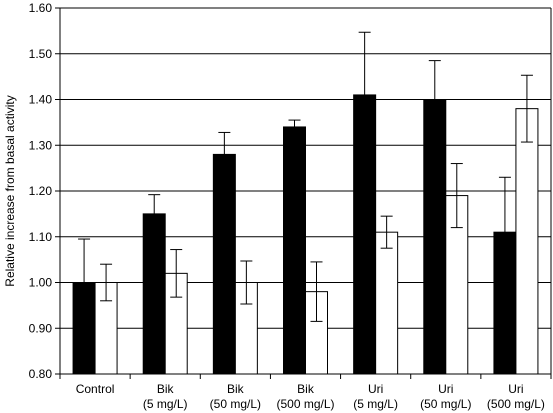  What do you see at coordinates (41, 100) in the screenshot?
I see `y-tick-label: 1.40` at bounding box center [41, 100].